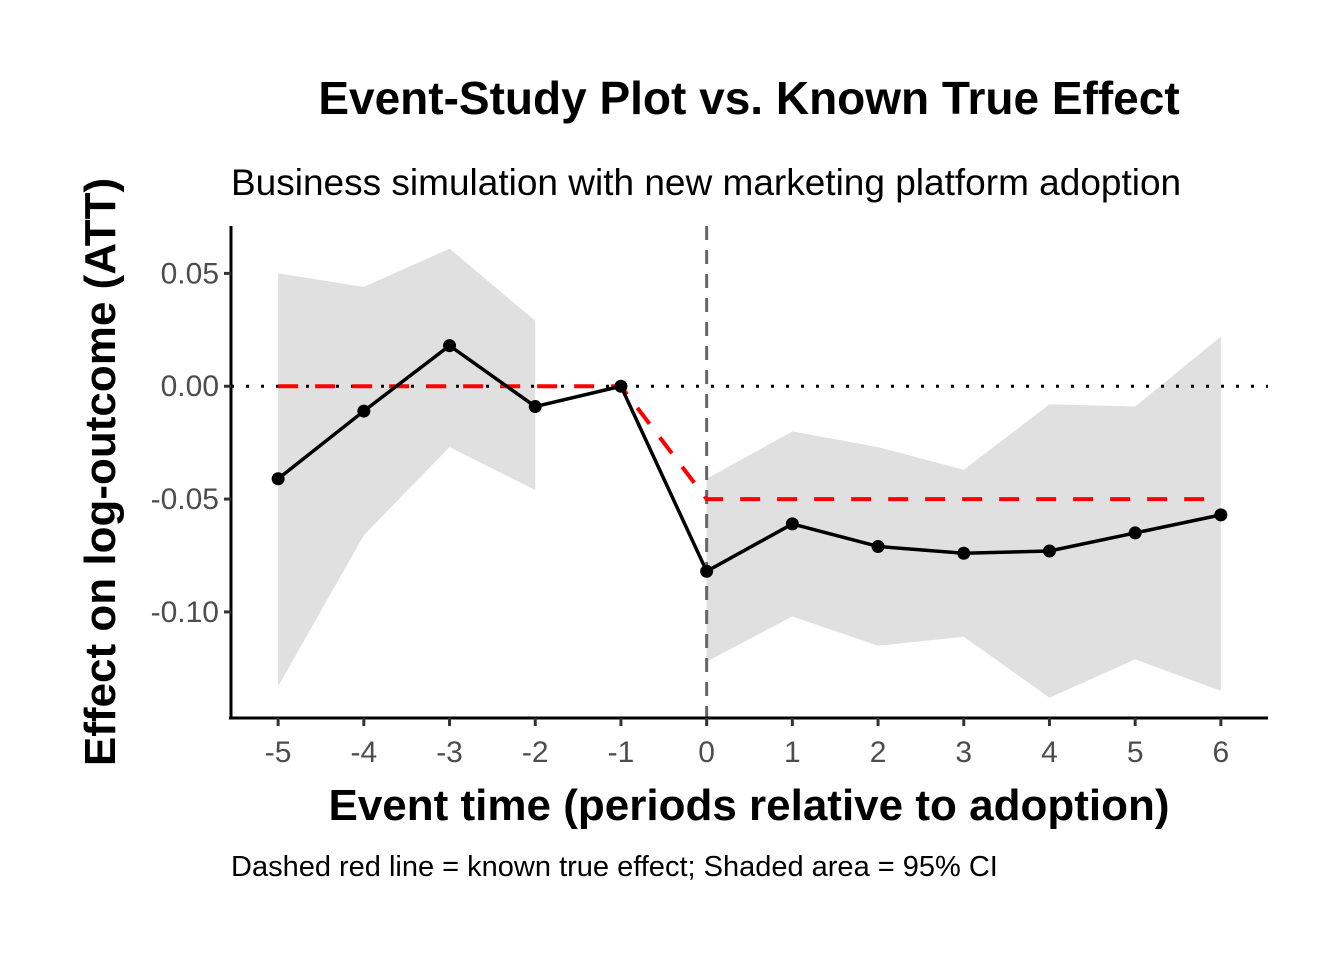 The image size is (1344, 960). Describe the element at coordinates (278, 752) in the screenshot. I see `x-tick-label: -5` at that location.